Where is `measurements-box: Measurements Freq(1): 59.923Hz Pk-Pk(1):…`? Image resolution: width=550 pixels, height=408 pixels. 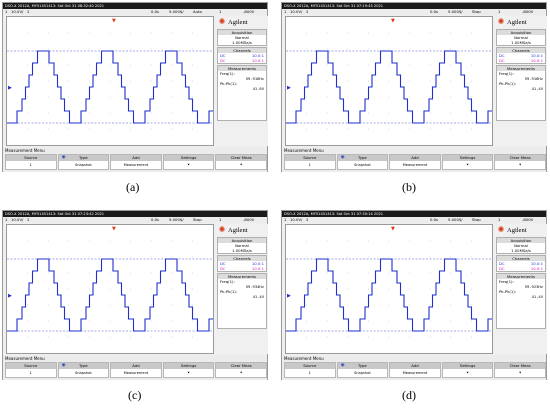 measurements-box: Measurements Freq(1): 59.923Hz Pk-Pk(1):… is located at coordinates (521, 301).